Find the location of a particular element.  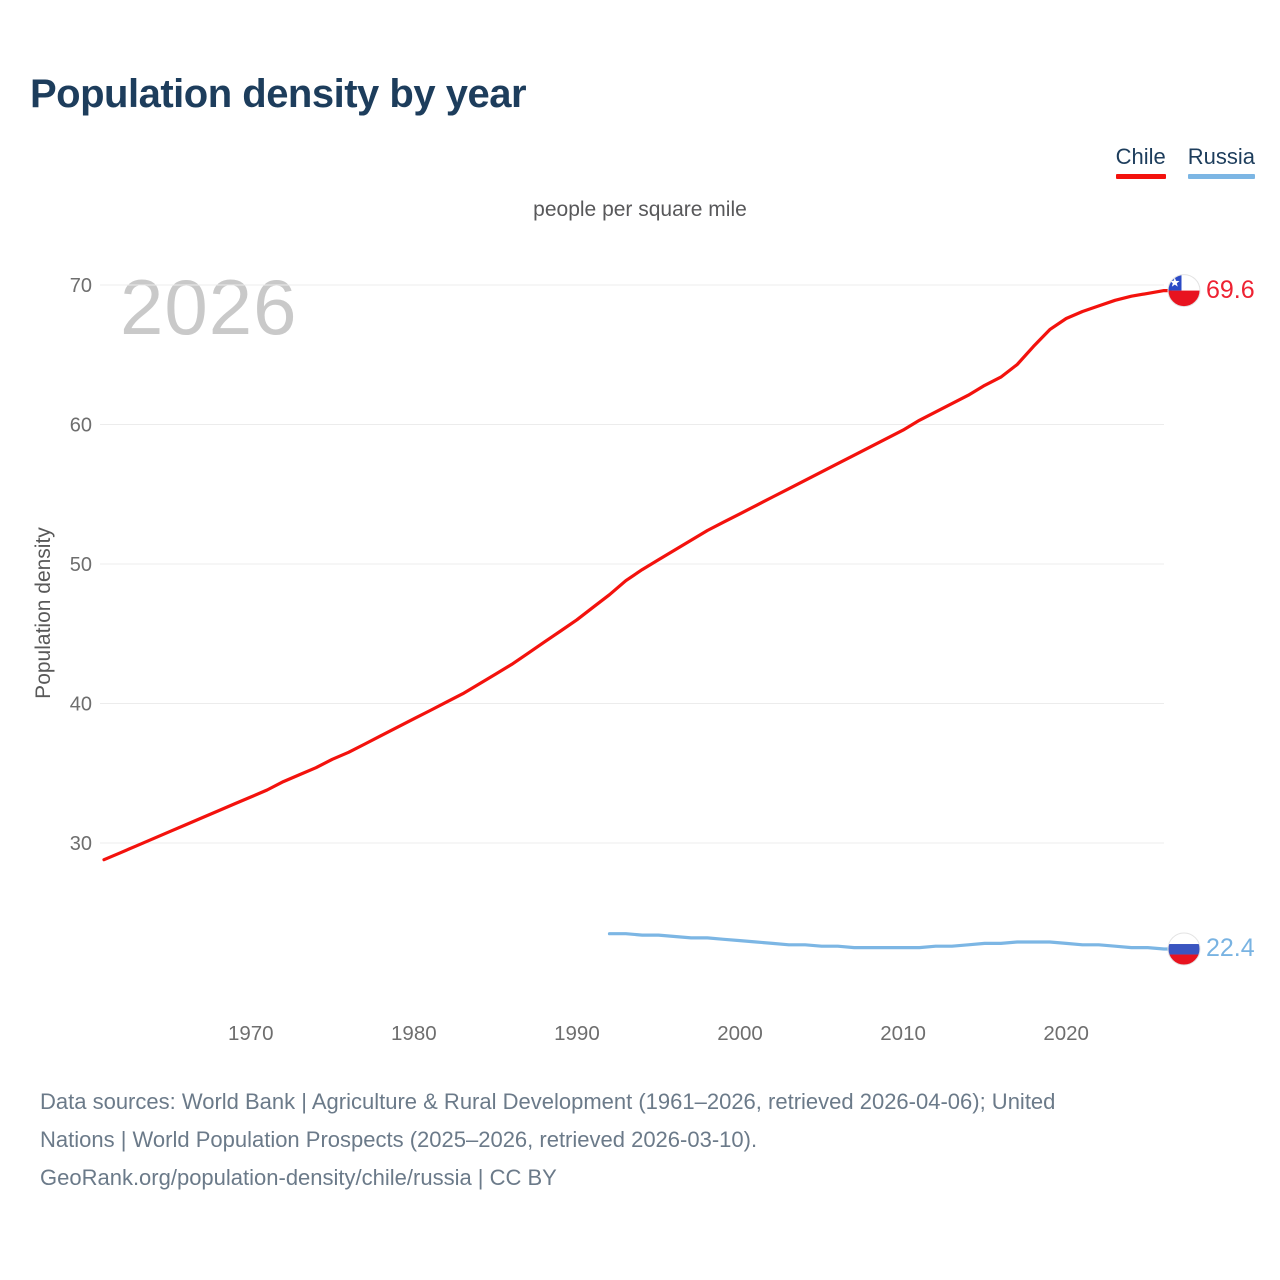

x-tick-label: 1970 is located at coordinates (251, 1033).